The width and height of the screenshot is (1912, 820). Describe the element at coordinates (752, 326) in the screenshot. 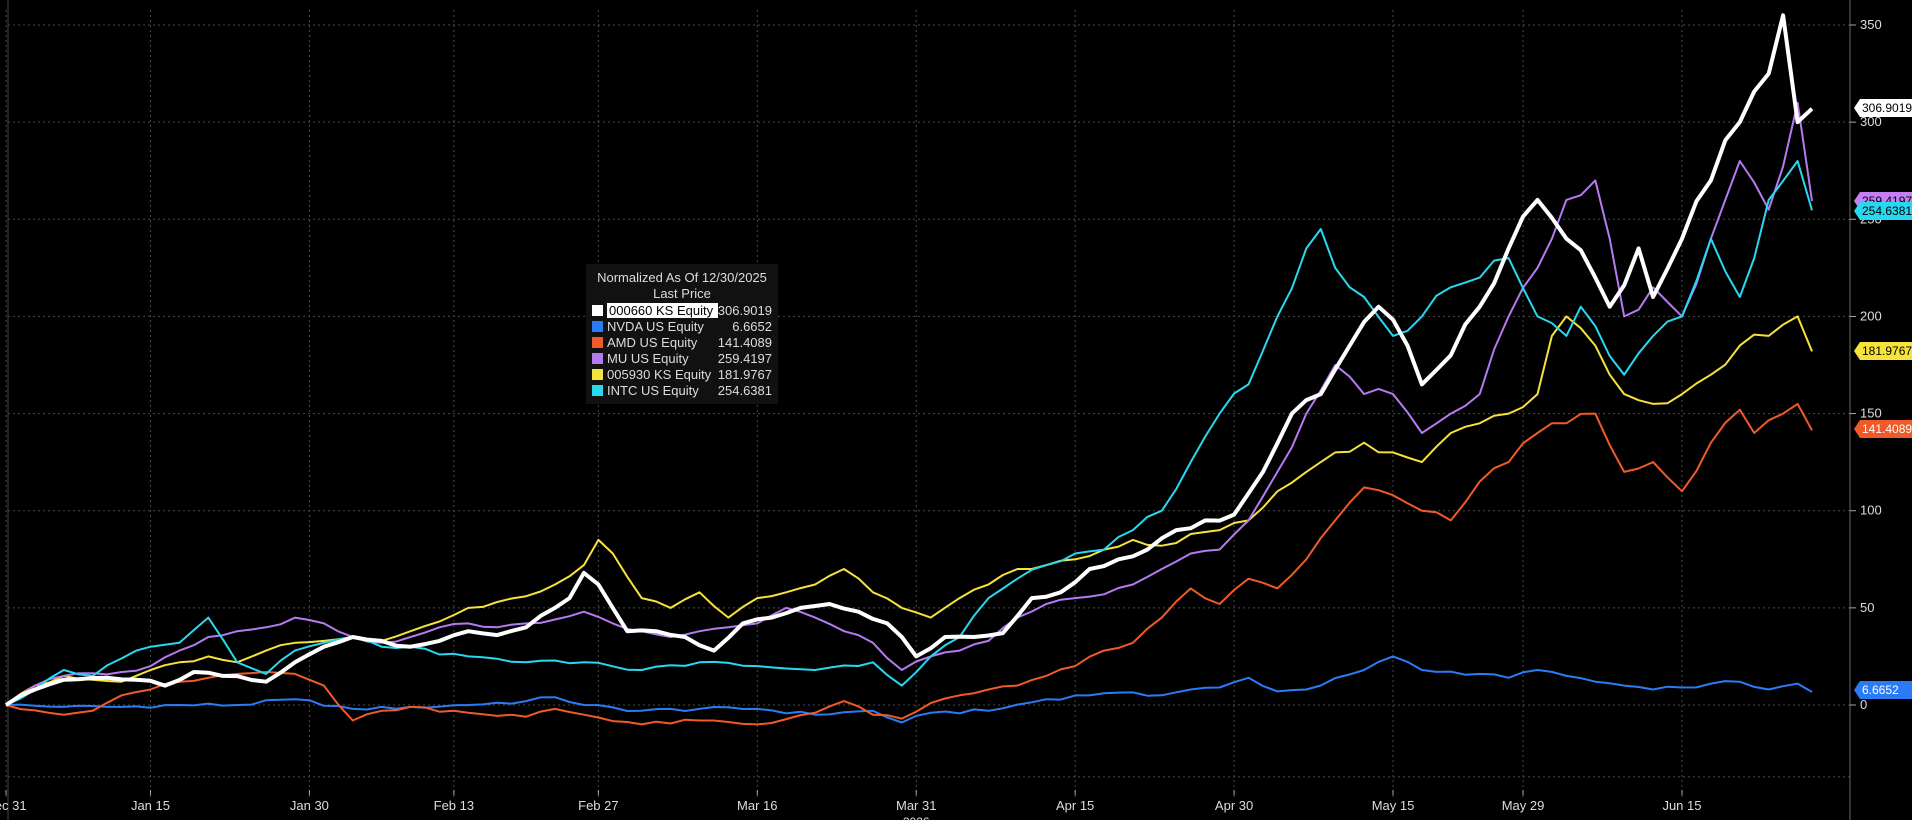

I see `legend-series-value: 6.6652` at that location.